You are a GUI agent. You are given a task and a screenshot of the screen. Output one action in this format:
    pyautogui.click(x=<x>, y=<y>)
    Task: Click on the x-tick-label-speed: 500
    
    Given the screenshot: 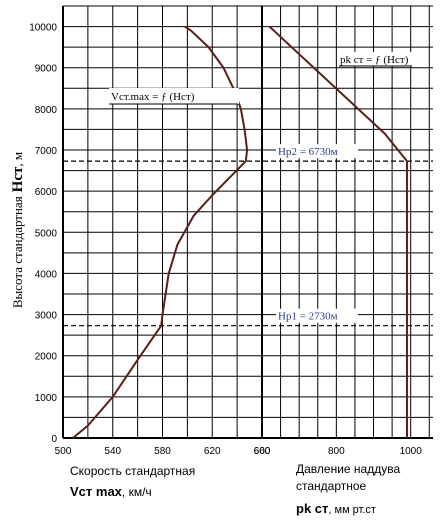 What is the action you would take?
    pyautogui.click(x=63, y=451)
    